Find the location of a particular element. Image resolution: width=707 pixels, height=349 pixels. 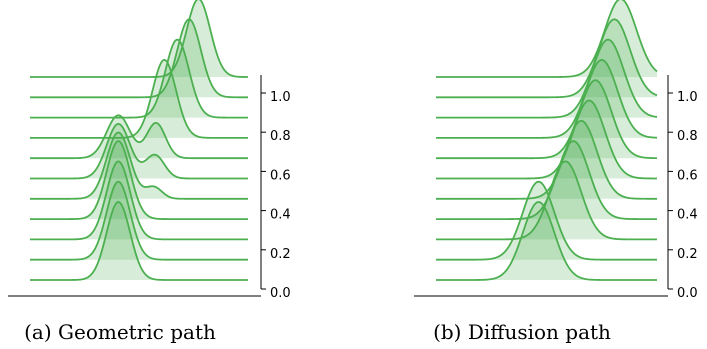

caption-diffusion-path: (b) Diffusion path is located at coordinates (522, 332).